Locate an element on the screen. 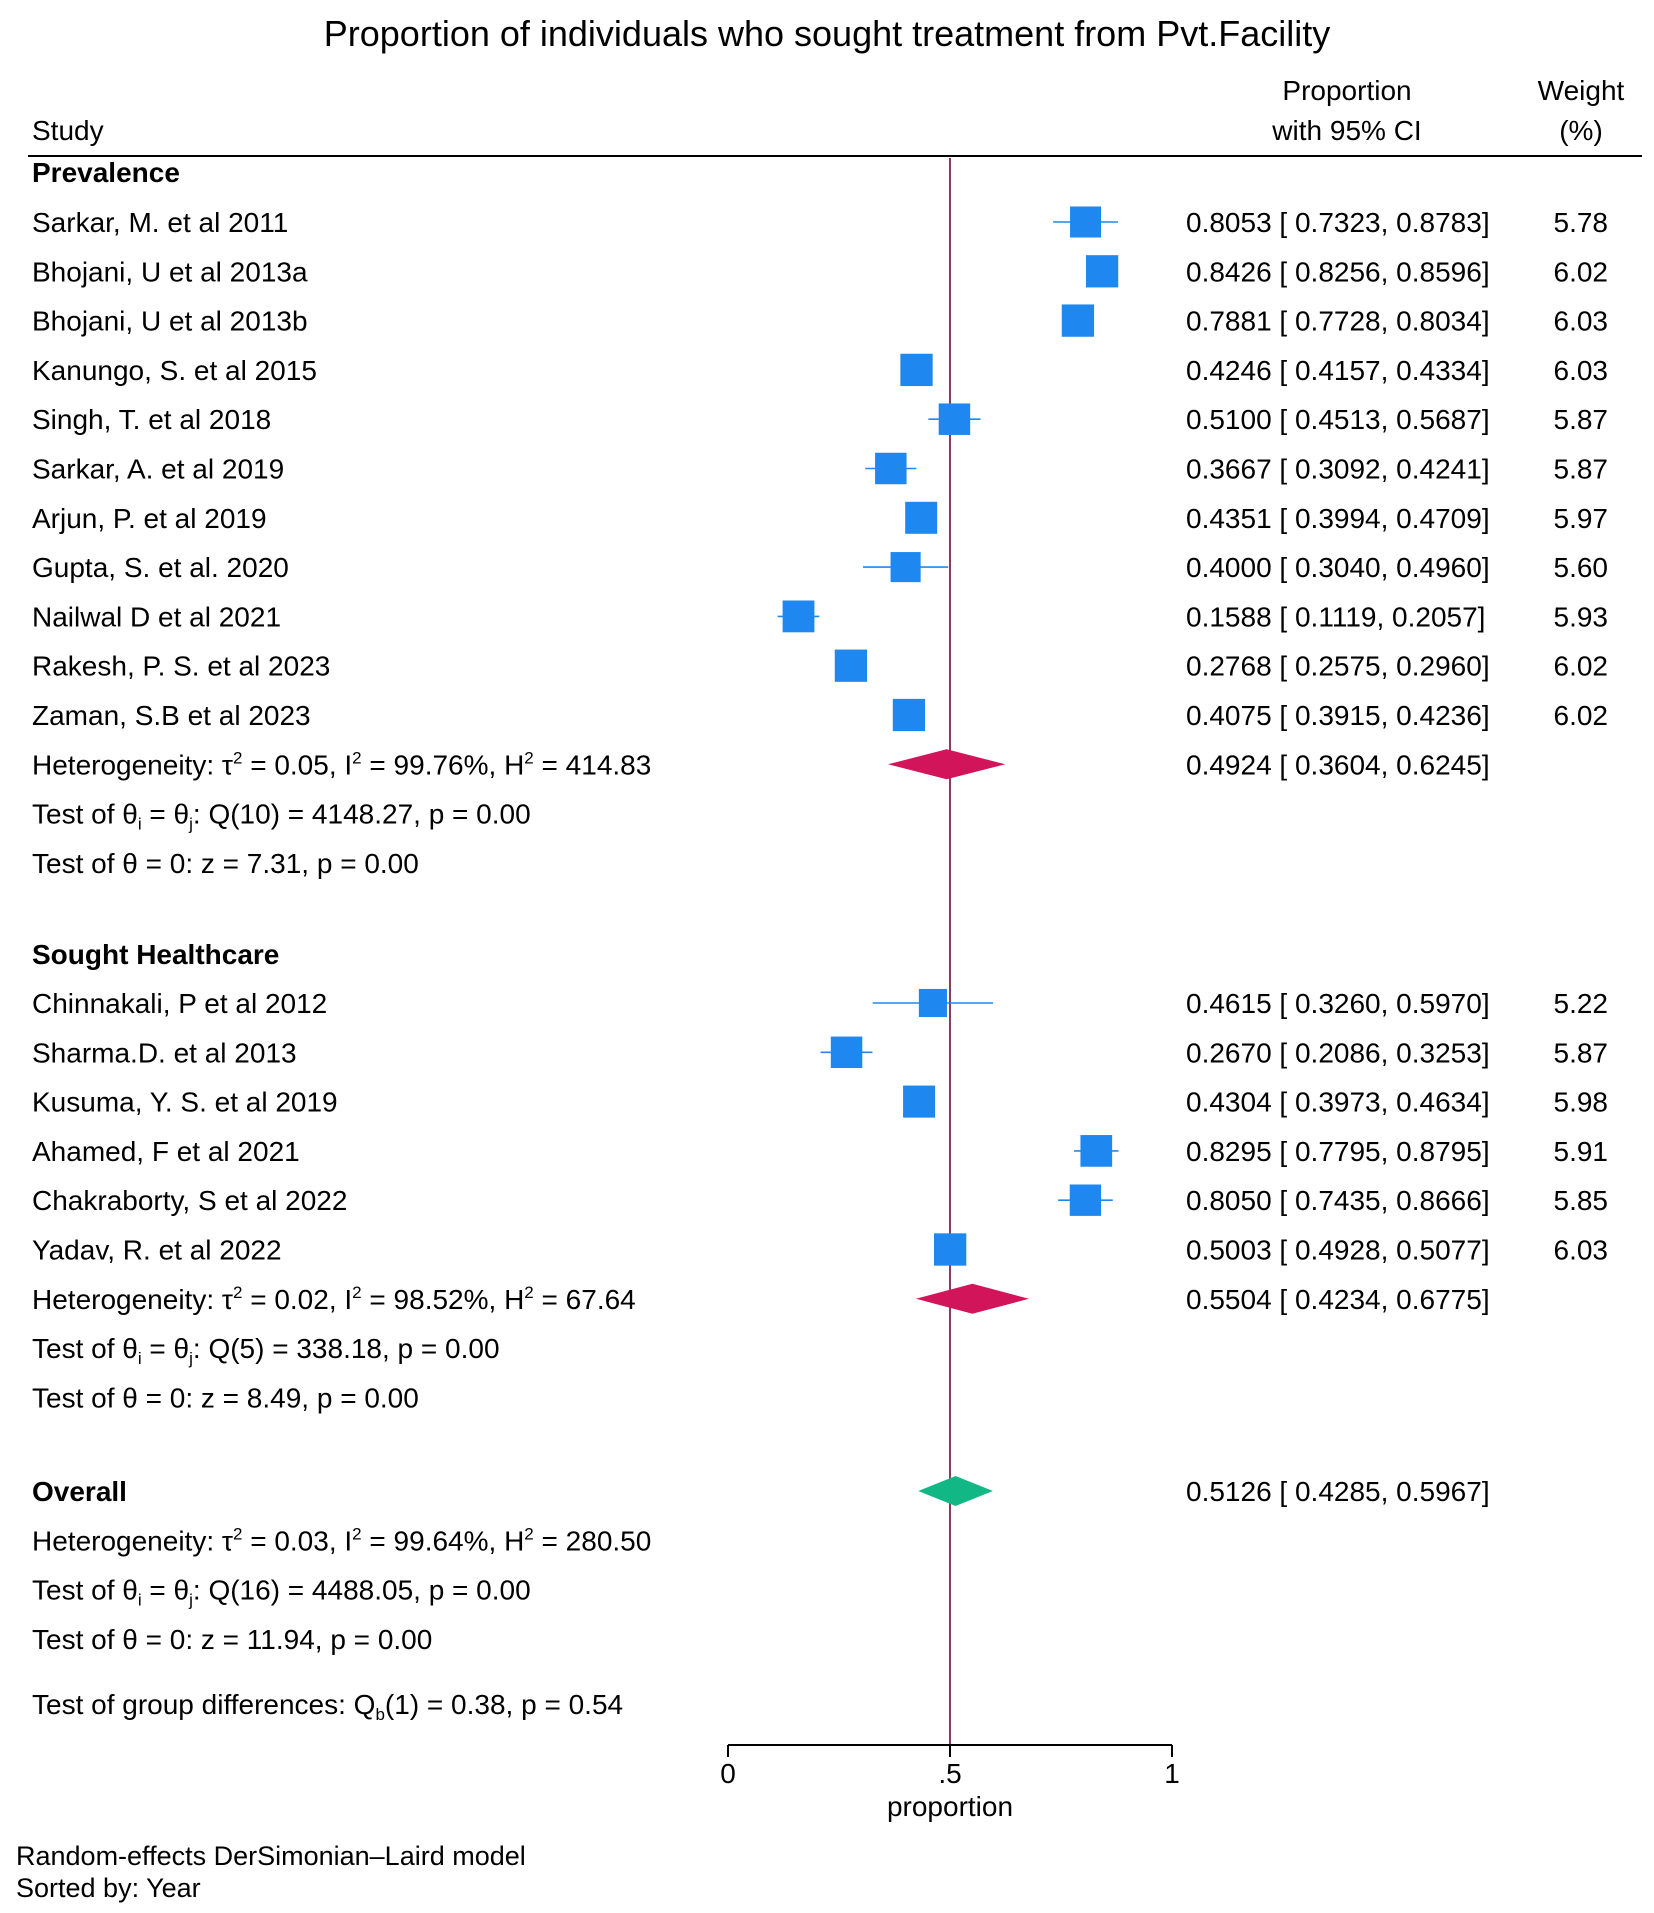  study-ci-text: 0.4000 [ 0.3040, 0.4960] is located at coordinates (1338, 567).